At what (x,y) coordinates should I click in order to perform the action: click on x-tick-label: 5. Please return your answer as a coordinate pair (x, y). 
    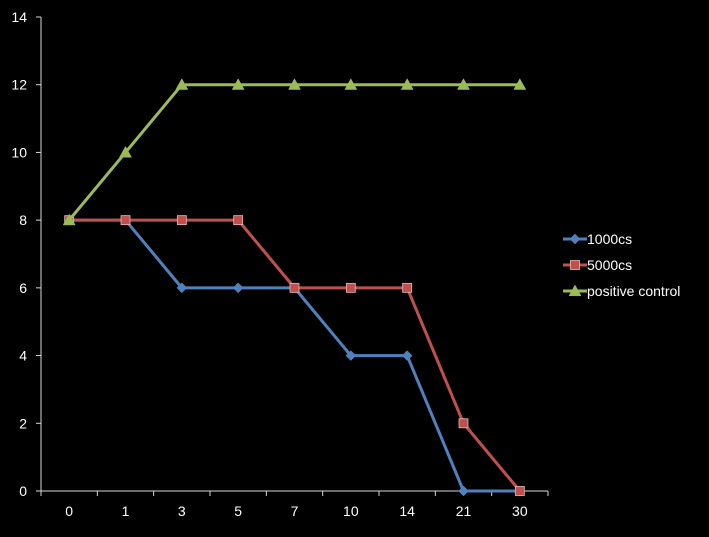
    Looking at the image, I should click on (238, 511).